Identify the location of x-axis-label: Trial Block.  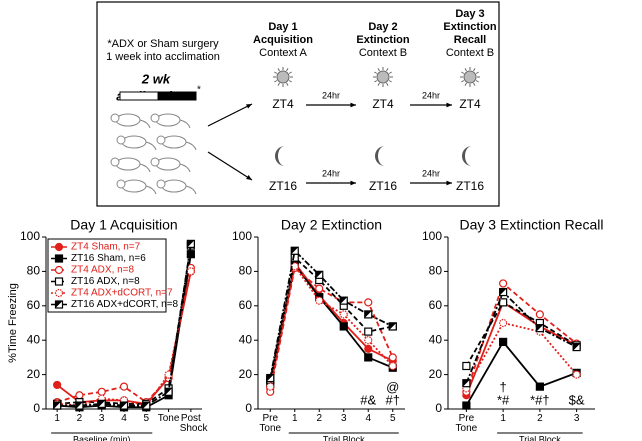
(344, 437).